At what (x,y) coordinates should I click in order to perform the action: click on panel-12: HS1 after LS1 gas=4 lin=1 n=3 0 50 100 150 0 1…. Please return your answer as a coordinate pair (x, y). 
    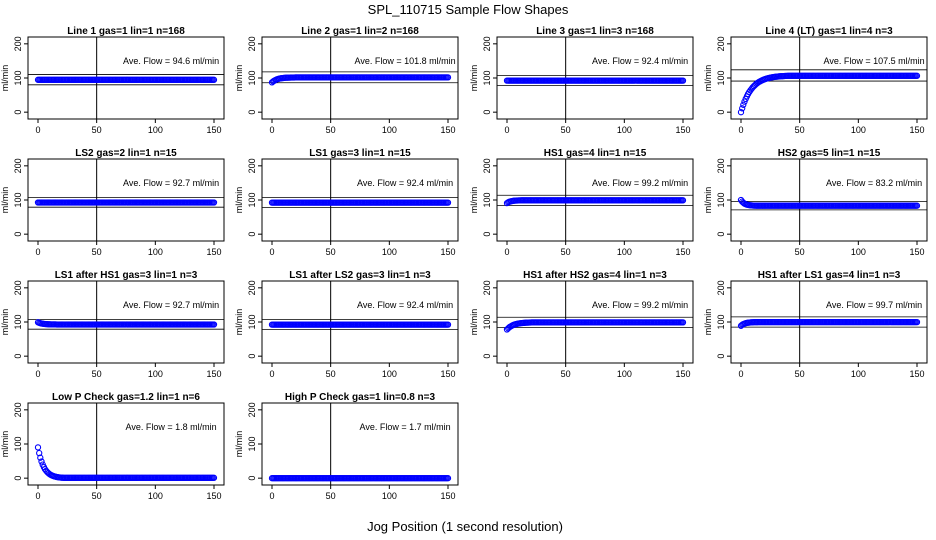
    Looking at the image, I should click on (815, 324).